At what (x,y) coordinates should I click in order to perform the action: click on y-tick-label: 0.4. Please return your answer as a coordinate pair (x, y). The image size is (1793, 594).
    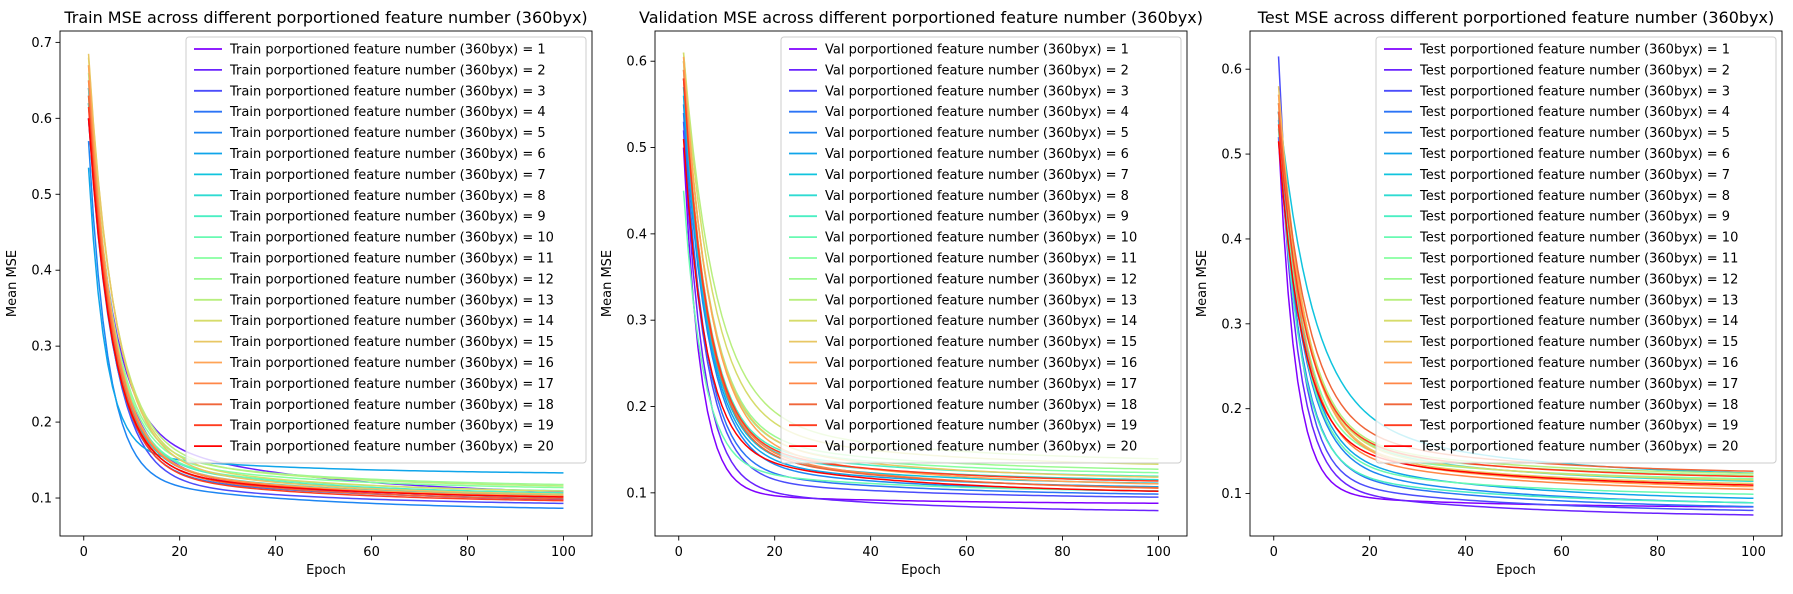
    Looking at the image, I should click on (1231, 239).